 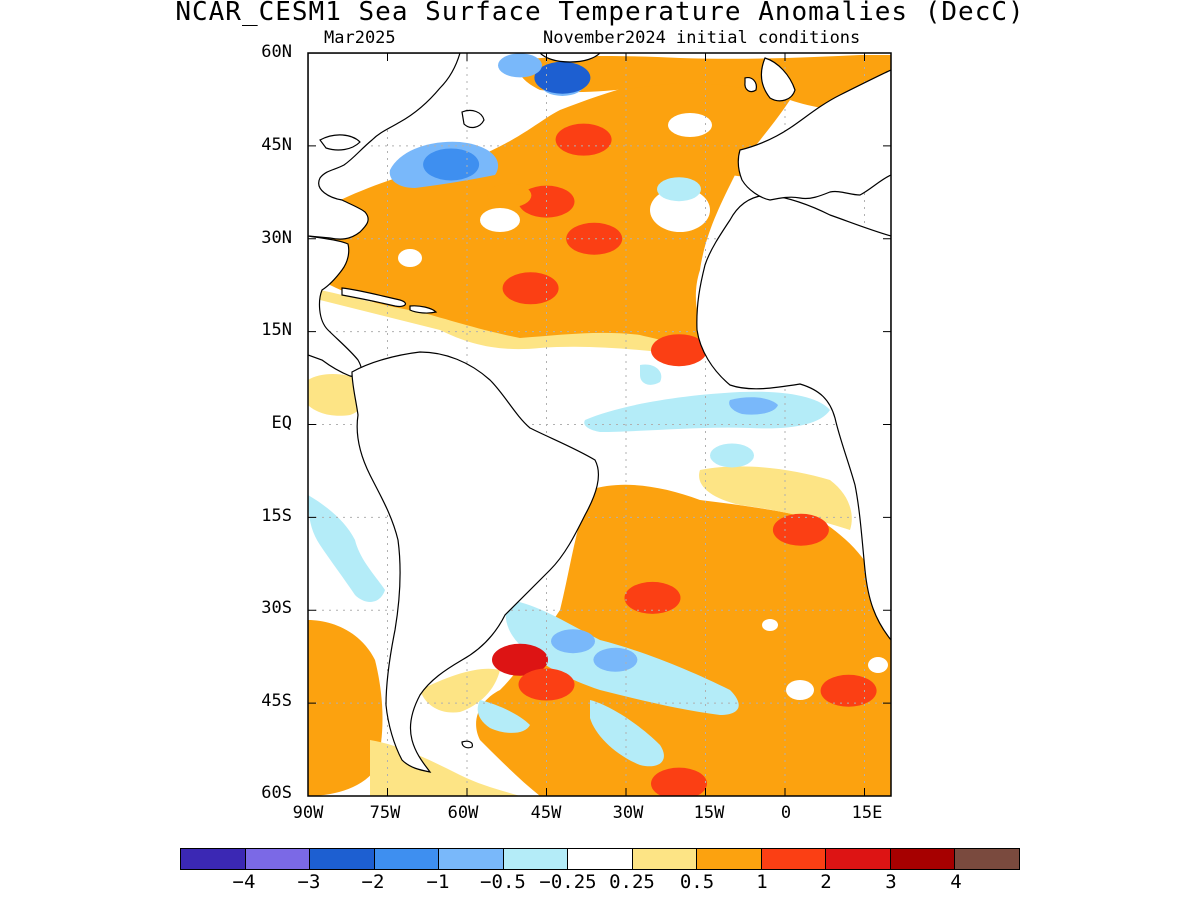 What do you see at coordinates (276, 145) in the screenshot?
I see `lat-label: 45N` at bounding box center [276, 145].